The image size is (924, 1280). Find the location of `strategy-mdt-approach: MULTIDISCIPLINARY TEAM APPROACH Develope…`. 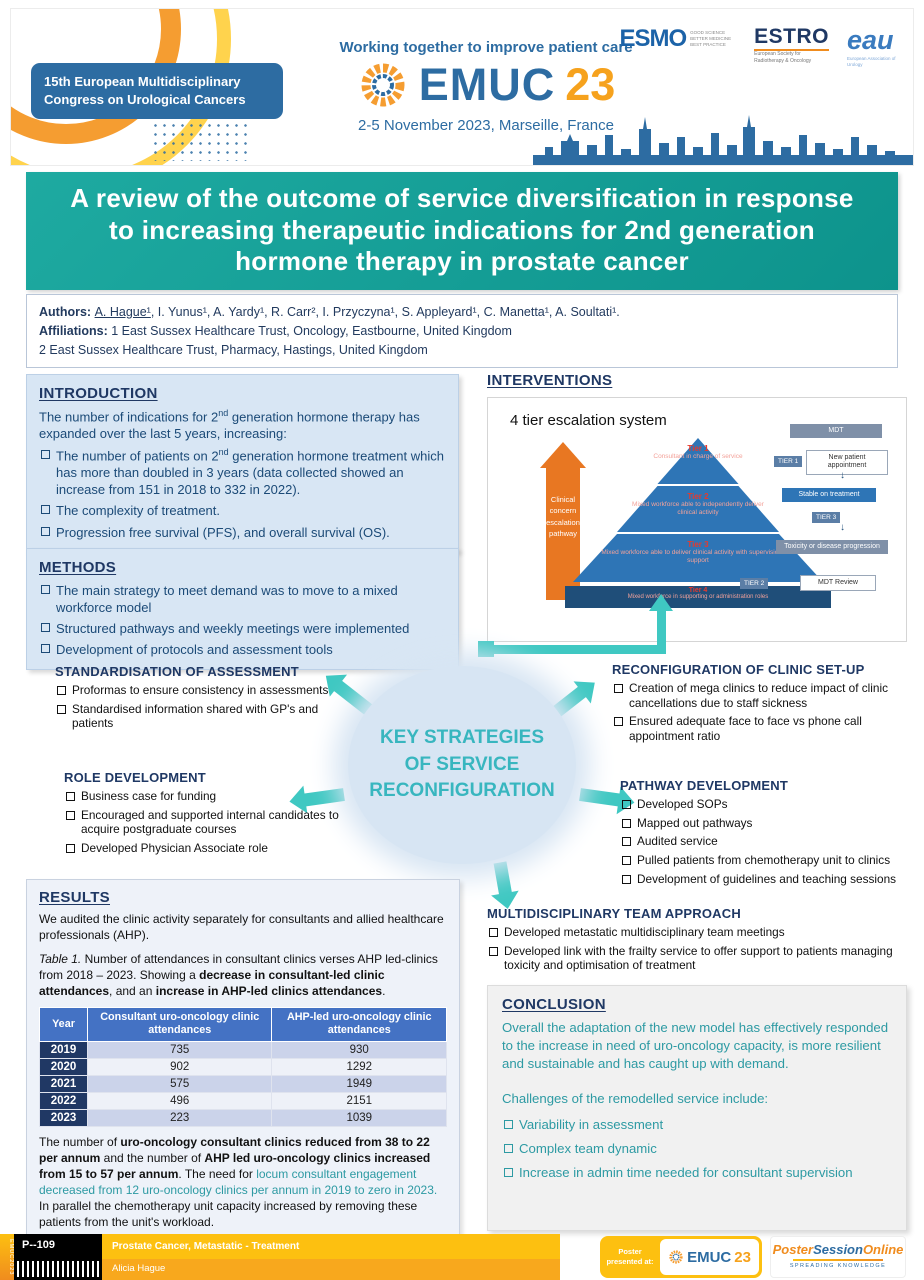

strategy-mdt-approach: MULTIDISCIPLINARY TEAM APPROACH Develope… is located at coordinates (699, 939).